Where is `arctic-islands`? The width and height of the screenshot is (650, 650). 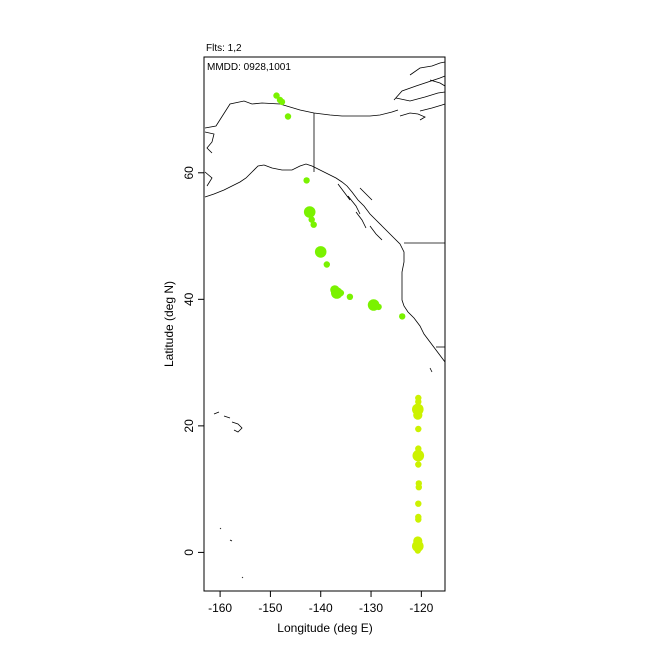
arctic-islands is located at coordinates (419, 91).